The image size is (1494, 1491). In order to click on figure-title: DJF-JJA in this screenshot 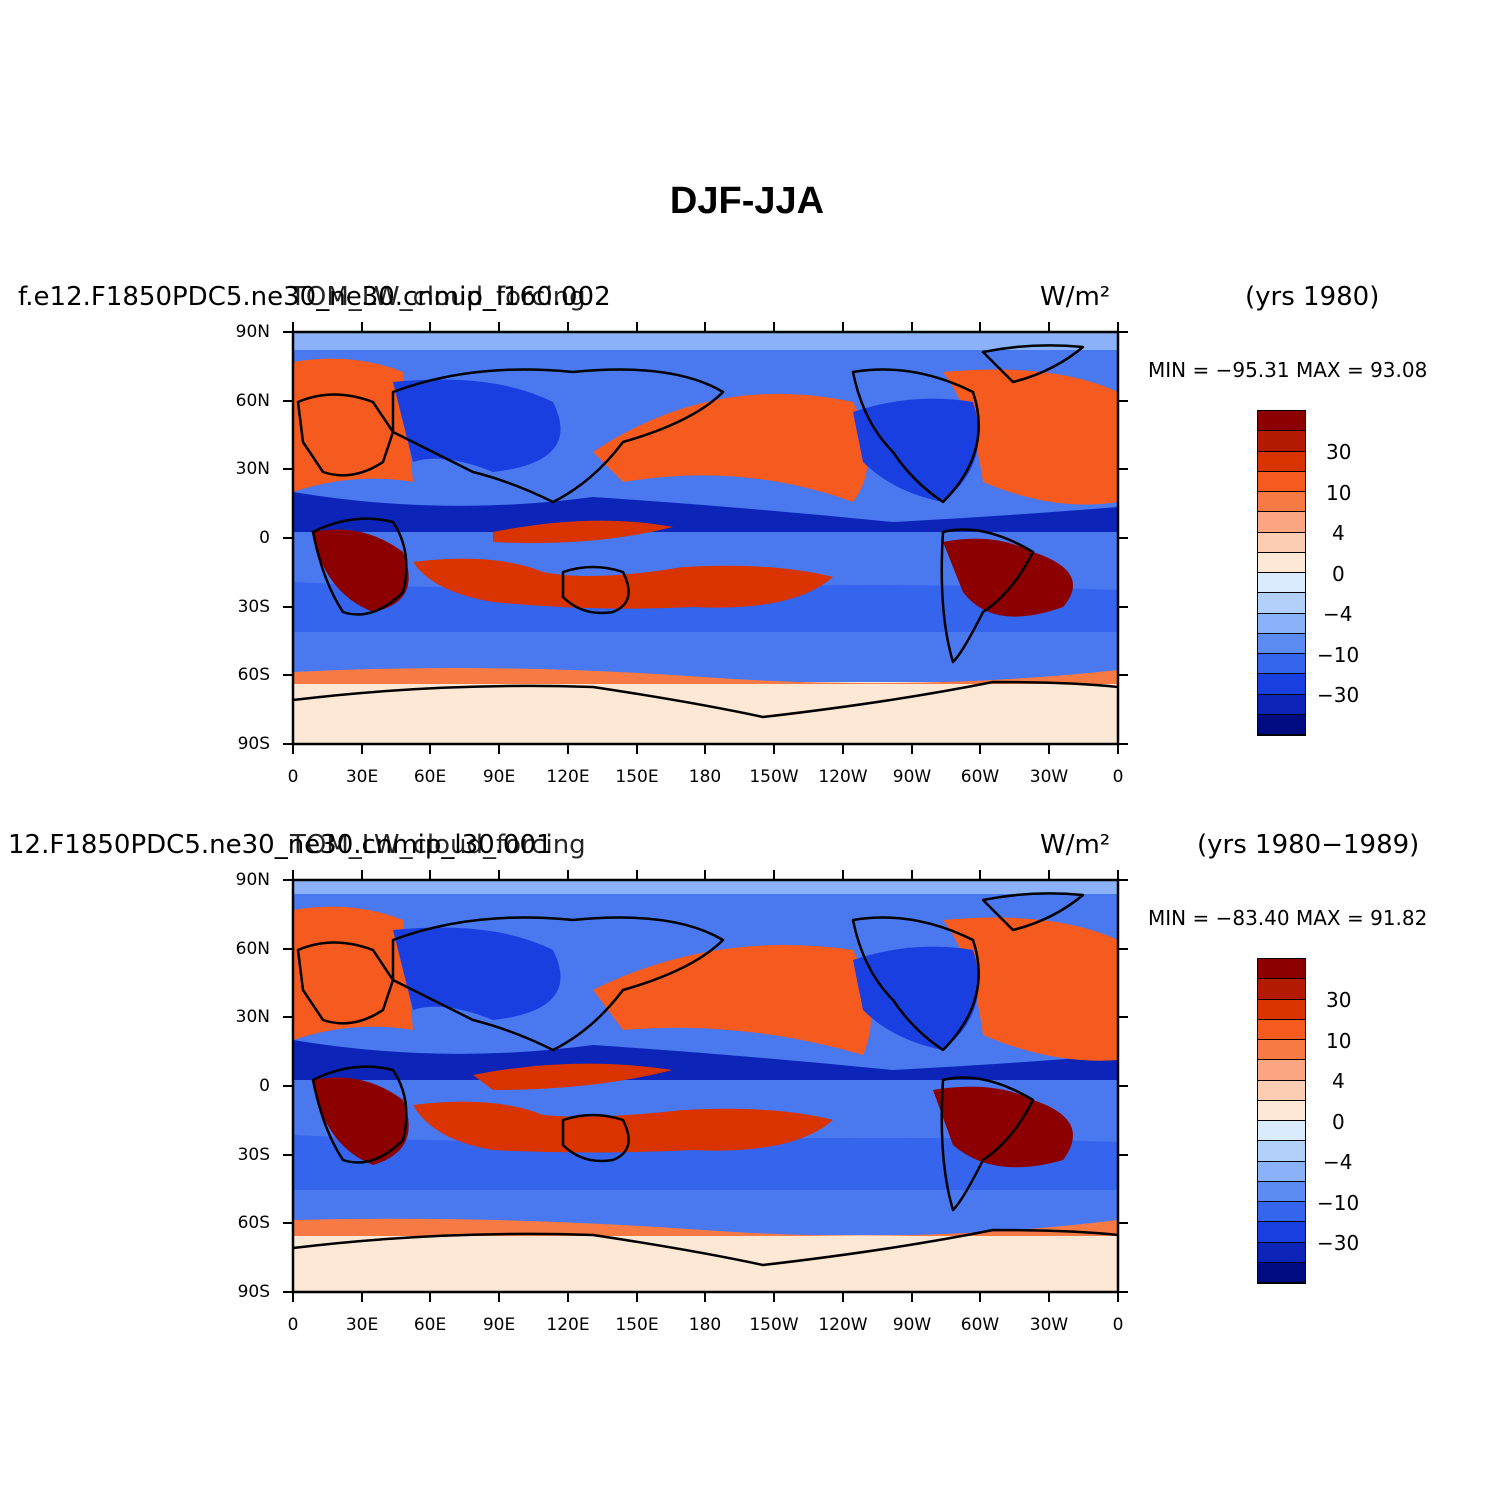, I will do `click(747, 201)`.